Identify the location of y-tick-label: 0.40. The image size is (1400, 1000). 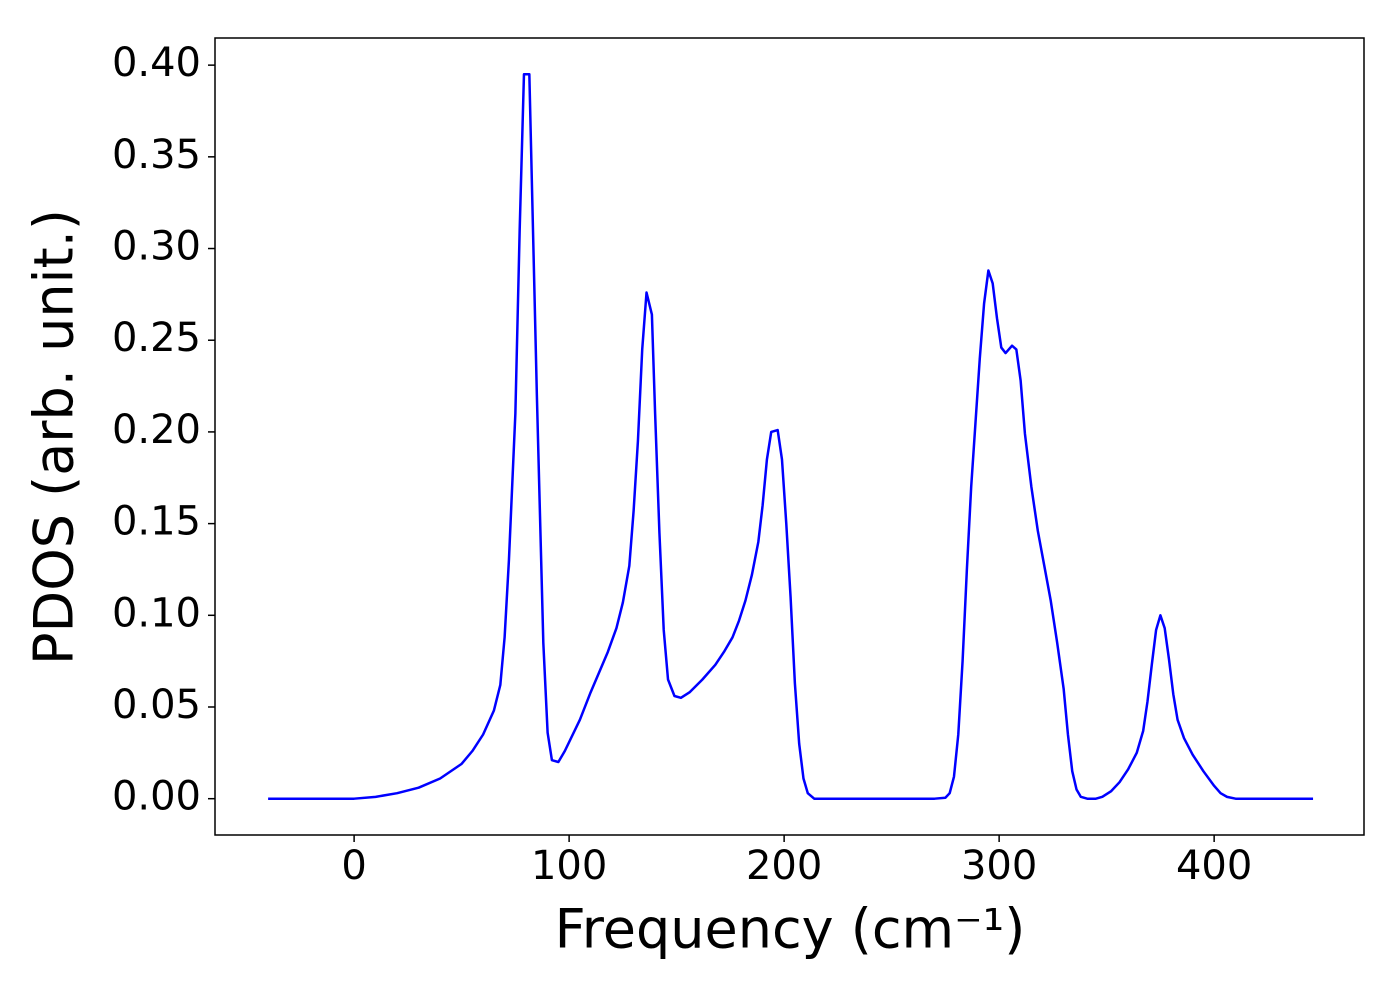
(156, 63).